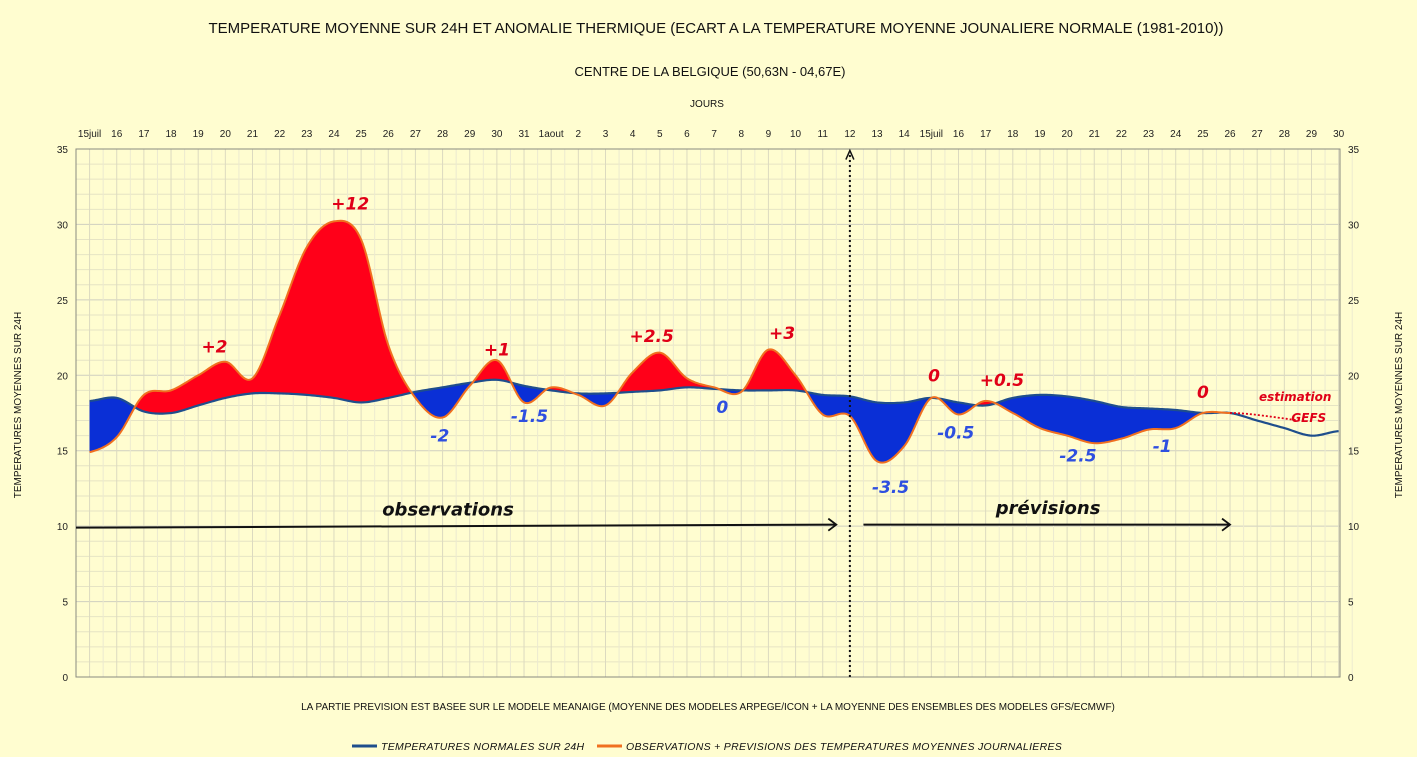  What do you see at coordinates (782, 334) in the screenshot?
I see `anomaly-label: +3` at bounding box center [782, 334].